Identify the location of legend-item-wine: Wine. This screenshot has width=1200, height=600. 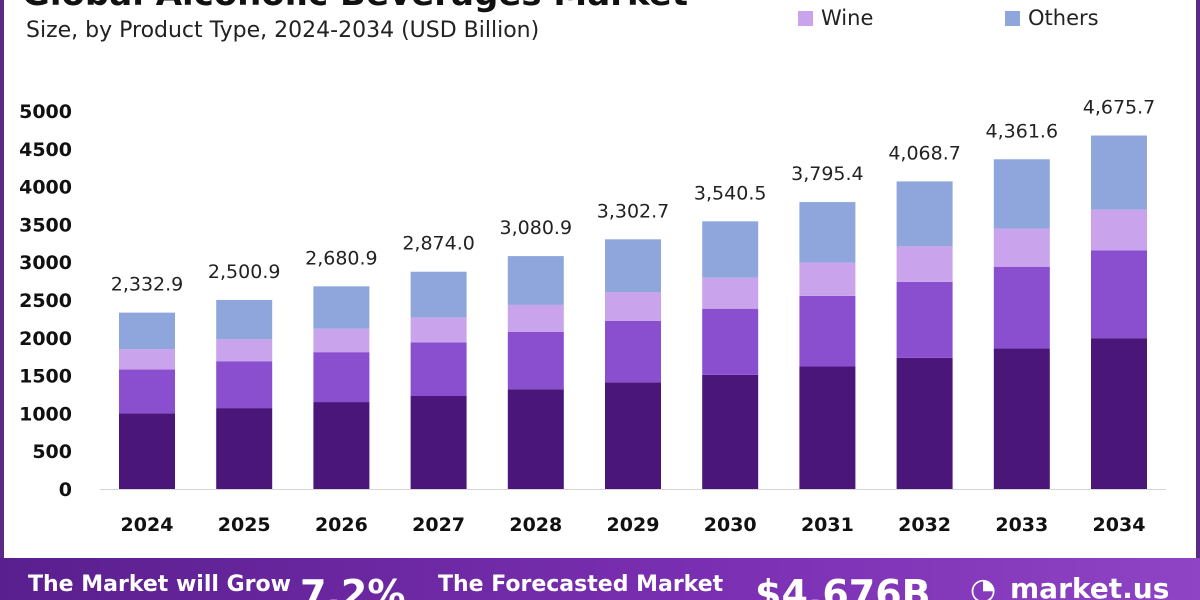
(835, 18).